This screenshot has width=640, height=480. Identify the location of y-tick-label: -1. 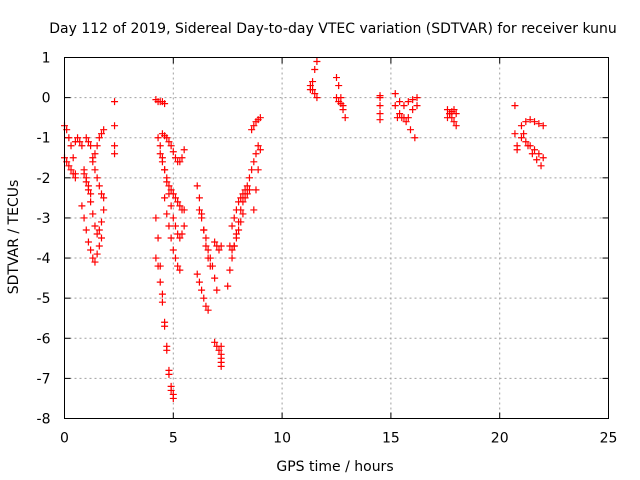
(44, 139).